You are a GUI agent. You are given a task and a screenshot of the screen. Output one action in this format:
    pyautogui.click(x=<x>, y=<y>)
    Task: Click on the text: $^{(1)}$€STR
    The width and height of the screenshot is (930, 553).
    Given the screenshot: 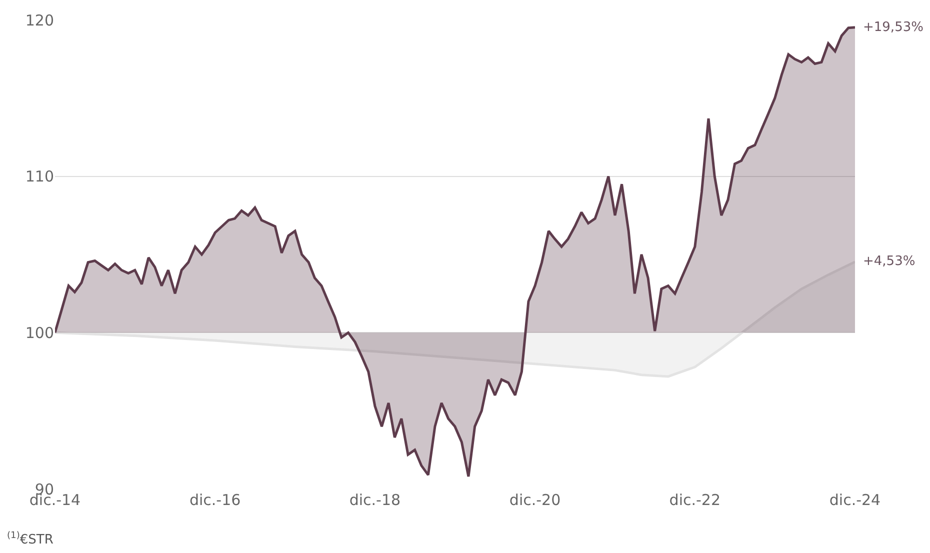 What is the action you would take?
    pyautogui.click(x=30, y=539)
    